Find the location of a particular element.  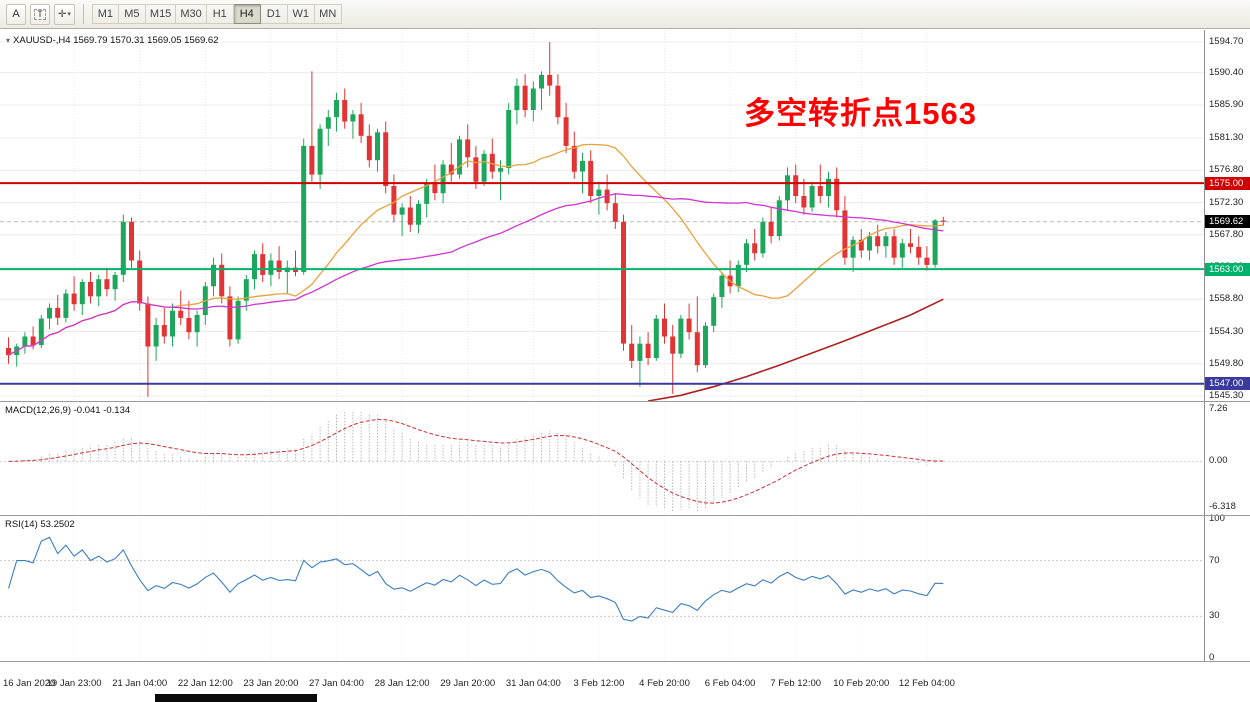

price-tick-label: 1590.40 is located at coordinates (1226, 72).